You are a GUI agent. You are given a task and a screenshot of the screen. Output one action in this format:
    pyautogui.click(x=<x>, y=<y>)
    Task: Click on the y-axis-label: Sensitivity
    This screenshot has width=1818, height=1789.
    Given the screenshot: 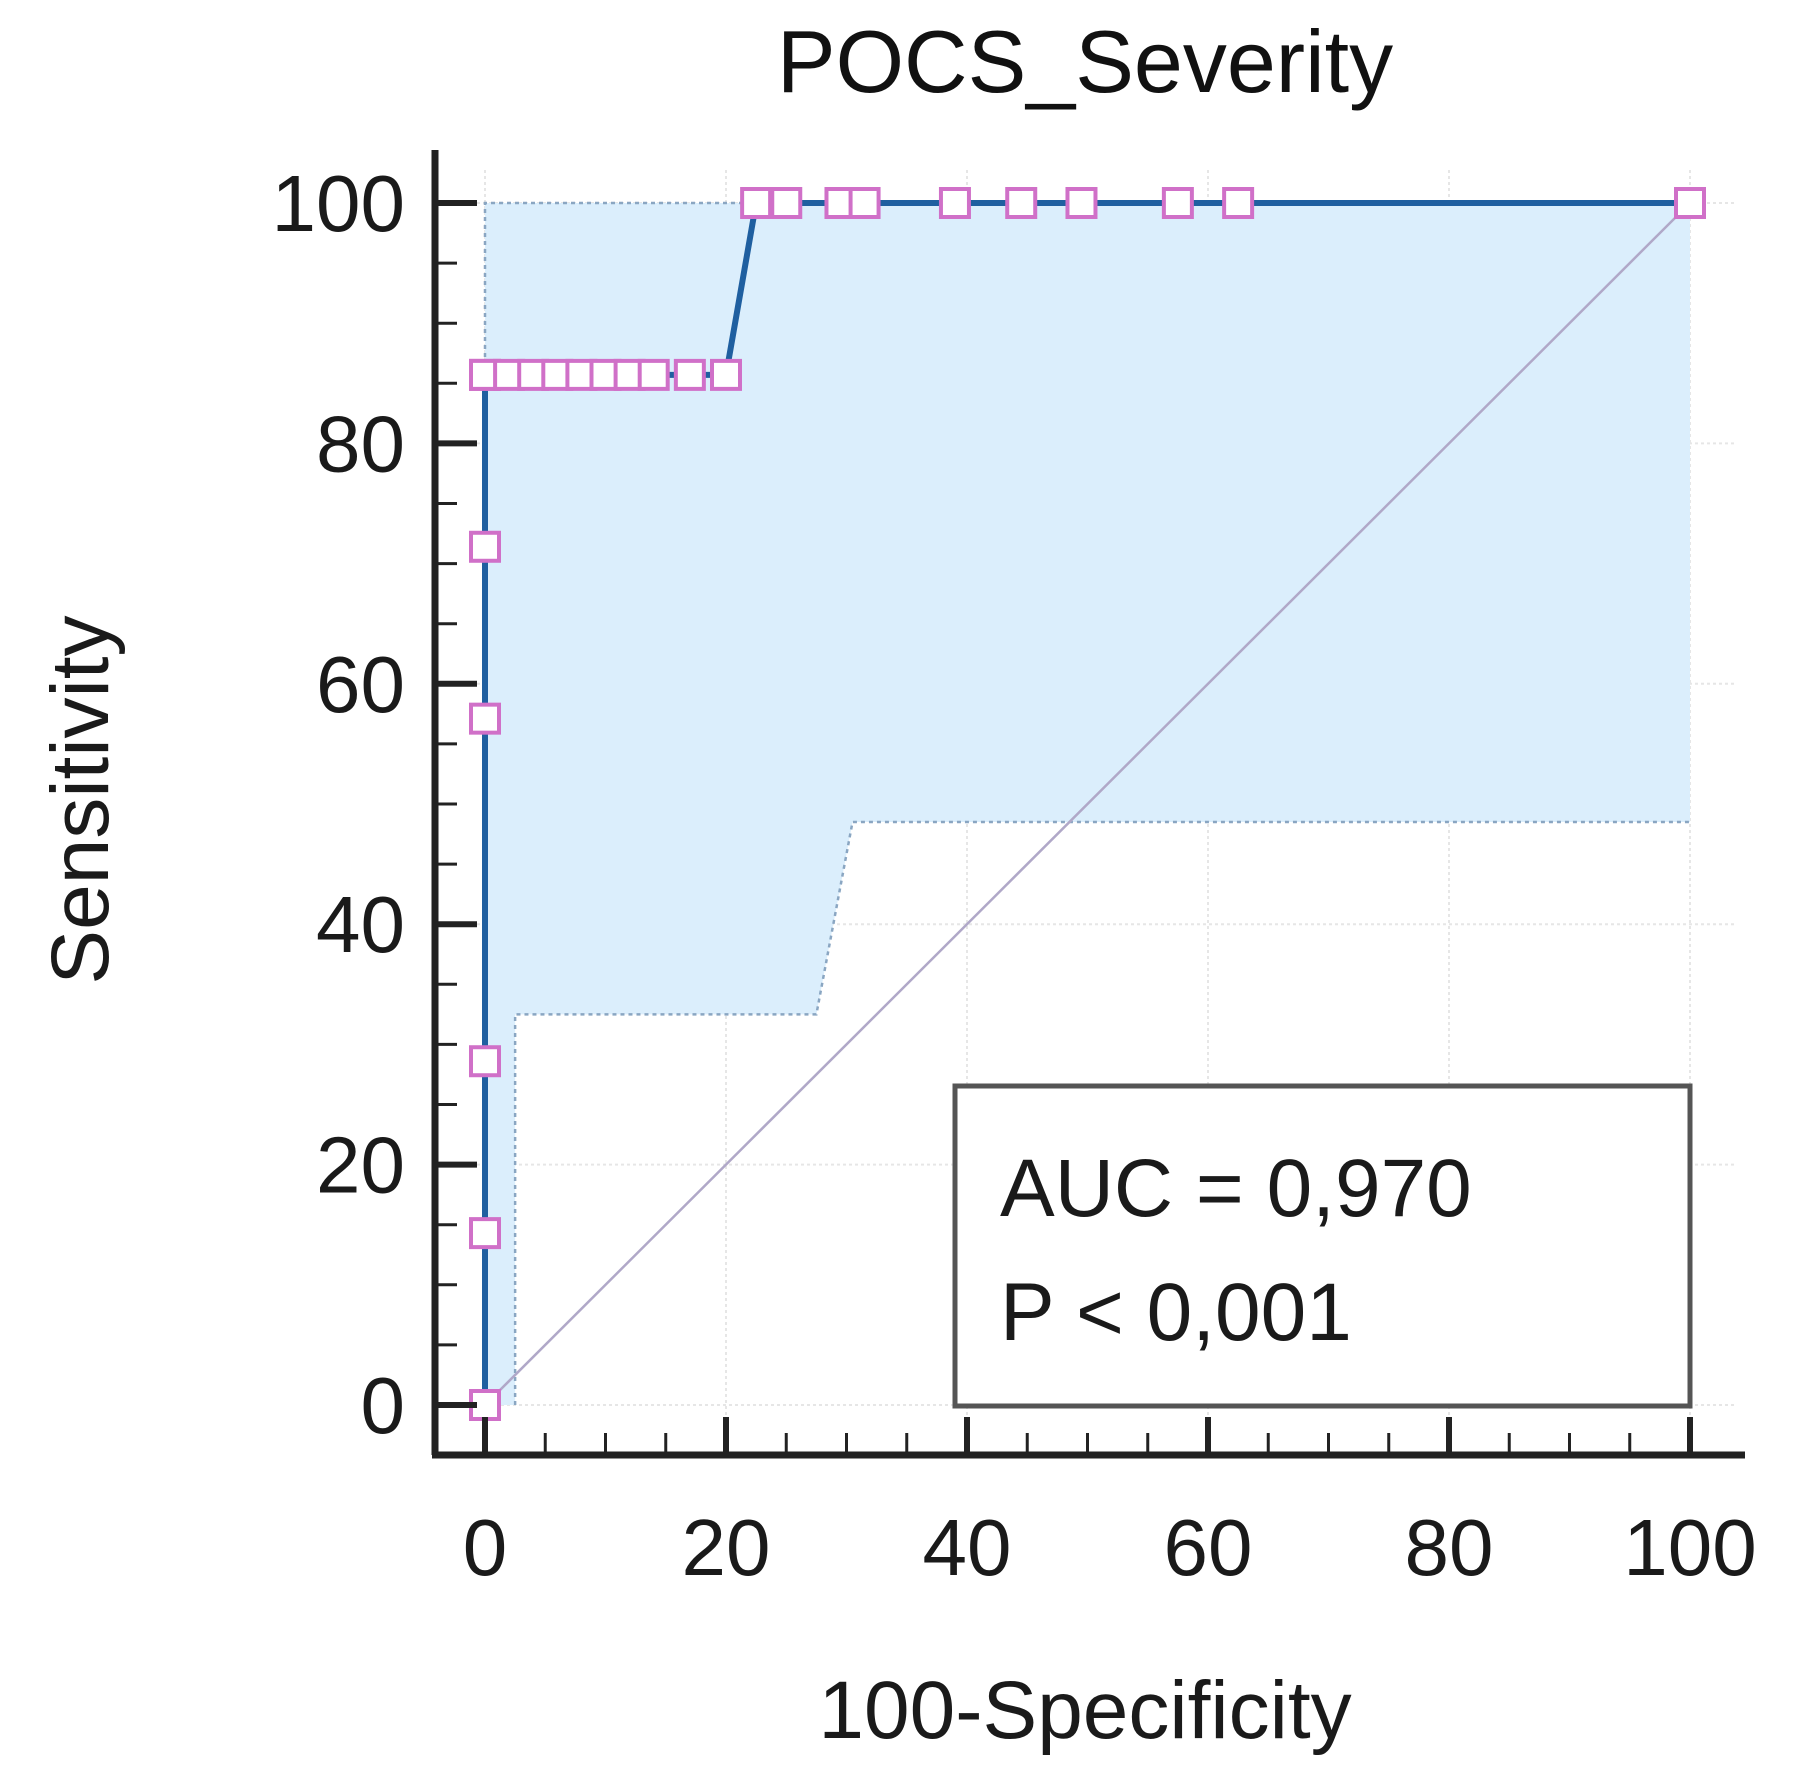 What is the action you would take?
    pyautogui.click(x=80, y=799)
    